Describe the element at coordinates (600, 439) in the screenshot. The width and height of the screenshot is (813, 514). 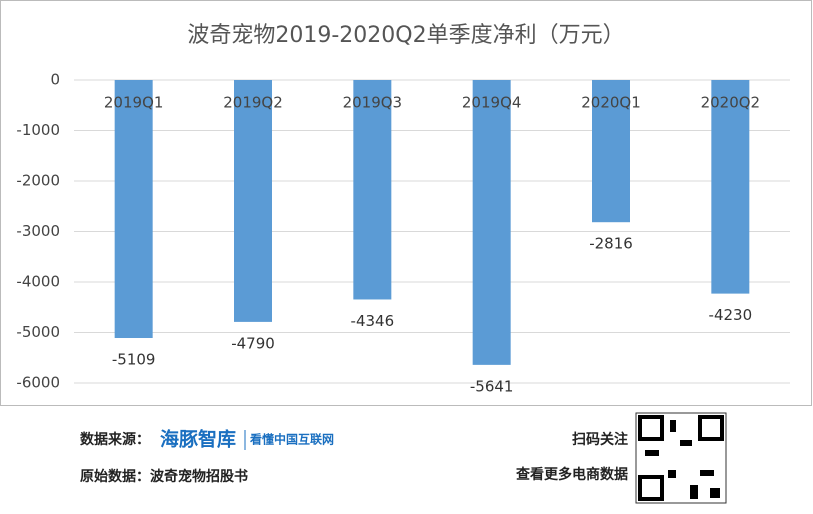
I see `scan-label: 扫码关注` at that location.